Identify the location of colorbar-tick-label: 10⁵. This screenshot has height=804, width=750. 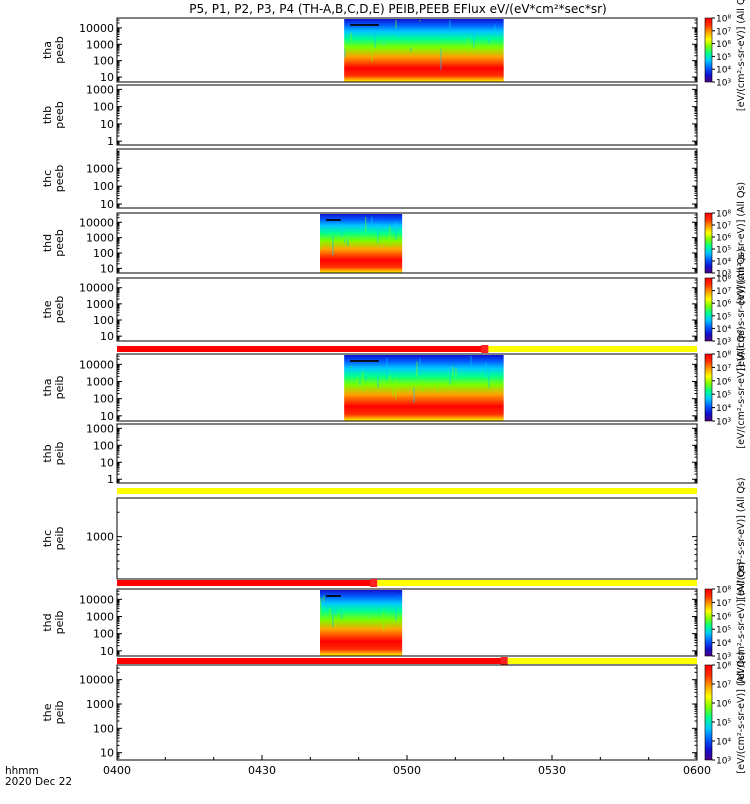
(723, 317).